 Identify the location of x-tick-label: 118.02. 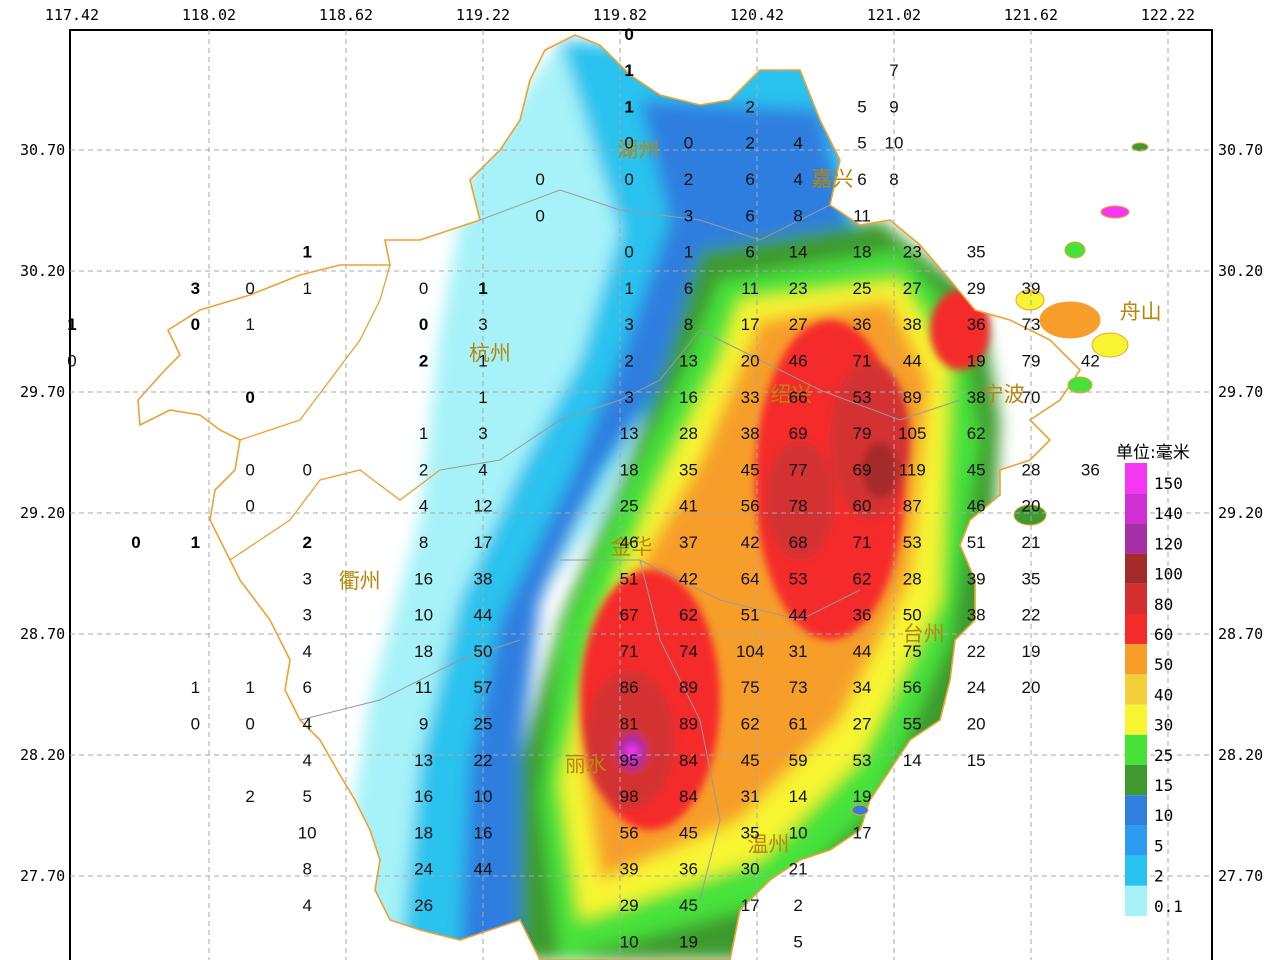
(209, 15).